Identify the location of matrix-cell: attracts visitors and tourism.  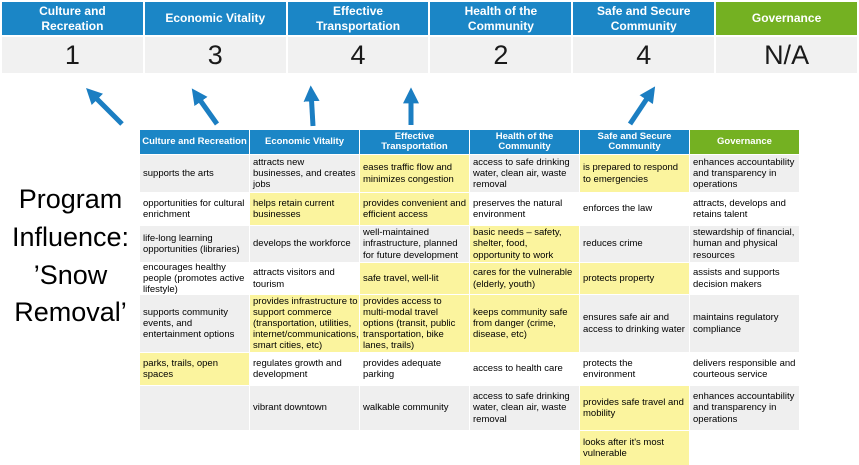
(304, 278).